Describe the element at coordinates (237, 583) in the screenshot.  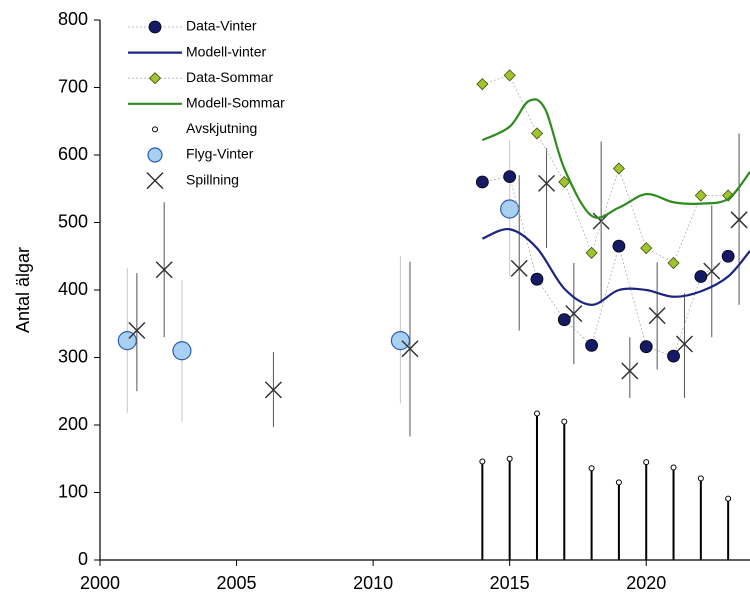
I see `x-tick-label: 2005` at that location.